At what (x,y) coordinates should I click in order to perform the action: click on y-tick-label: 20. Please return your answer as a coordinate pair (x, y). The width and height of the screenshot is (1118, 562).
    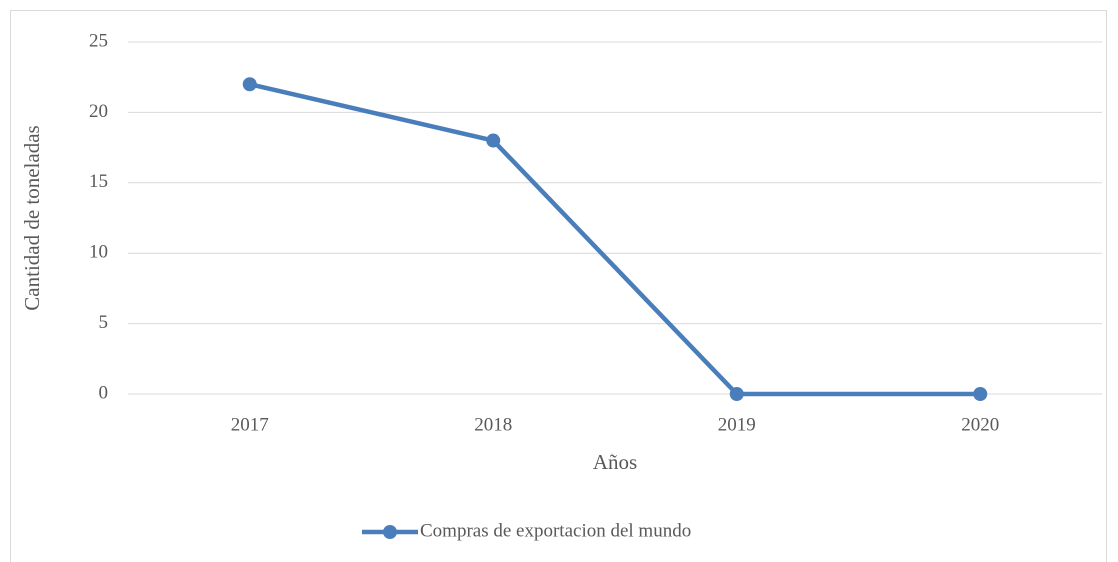
    Looking at the image, I should click on (98, 111).